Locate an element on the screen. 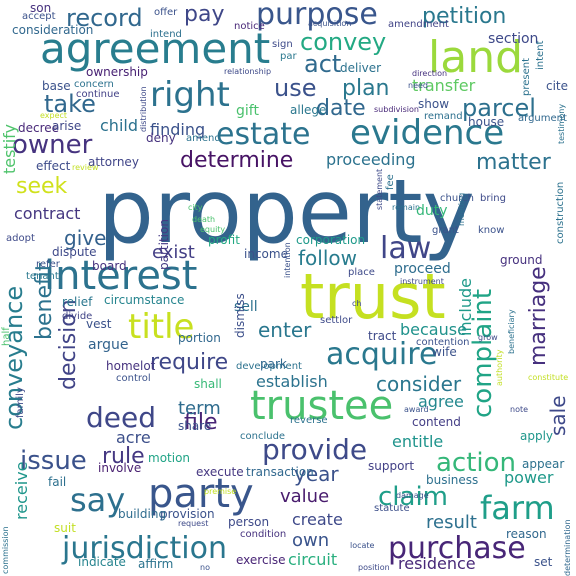 Image resolution: width=576 pixels, height=576 pixels. word-provide: provide is located at coordinates (315, 449).